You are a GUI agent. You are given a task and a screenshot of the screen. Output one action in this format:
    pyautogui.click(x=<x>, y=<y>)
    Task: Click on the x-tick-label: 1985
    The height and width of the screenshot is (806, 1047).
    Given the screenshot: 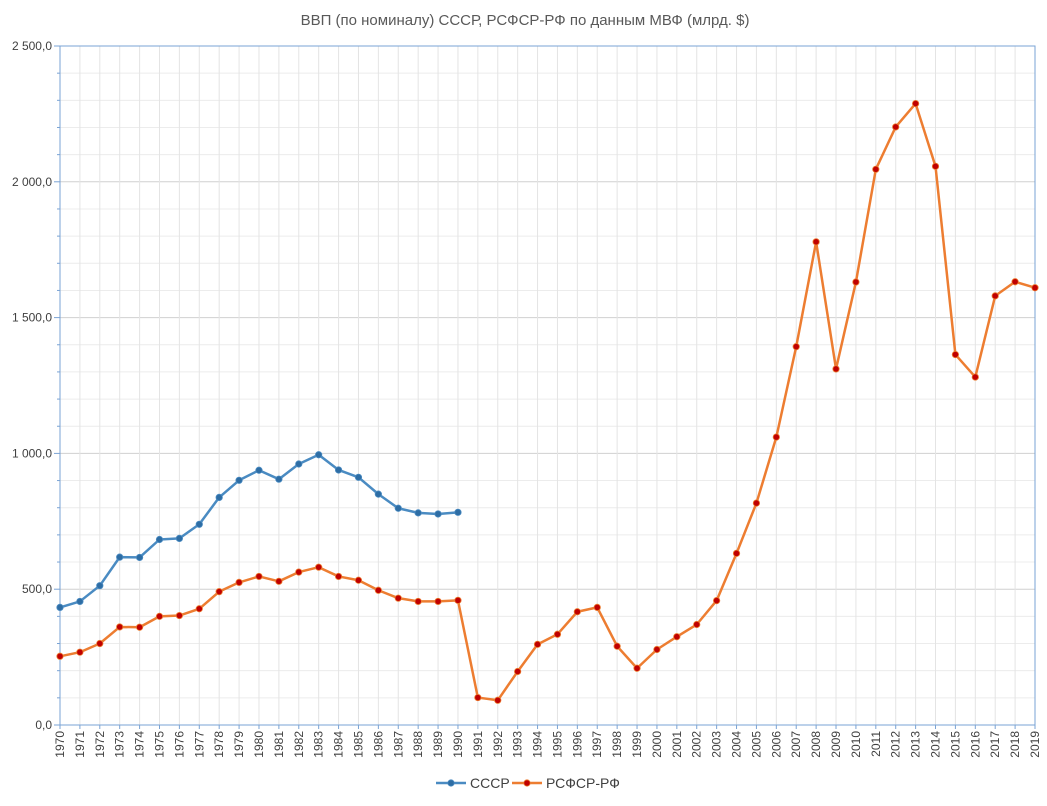 What is the action you would take?
    pyautogui.click(x=358, y=744)
    